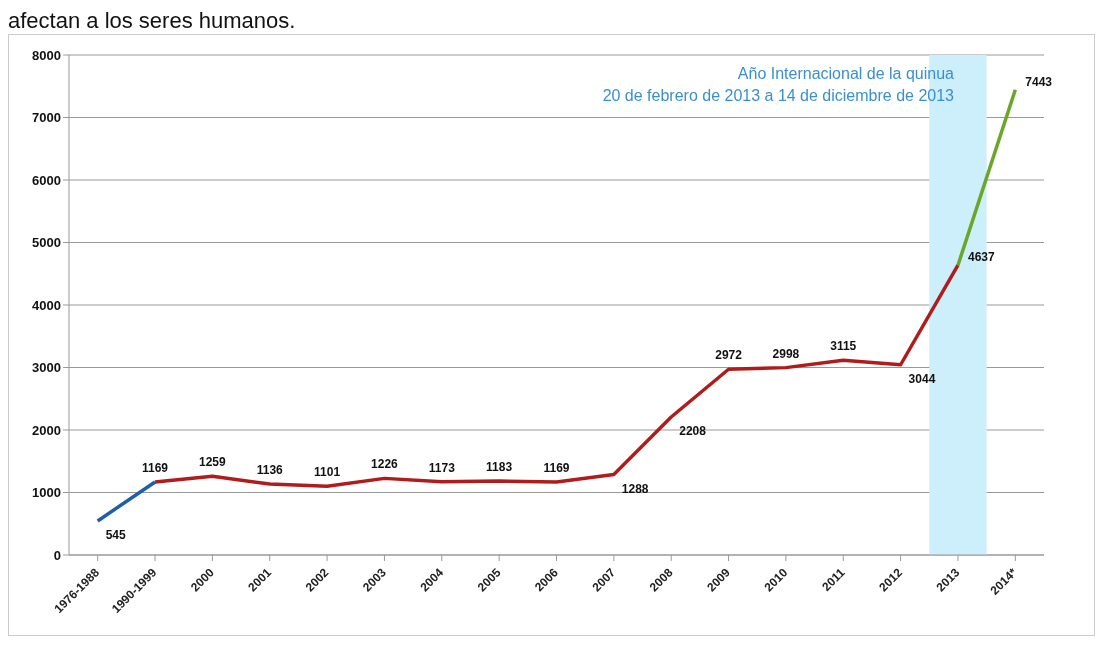  Describe the element at coordinates (922, 378) in the screenshot. I see `data-label: 3044` at that location.